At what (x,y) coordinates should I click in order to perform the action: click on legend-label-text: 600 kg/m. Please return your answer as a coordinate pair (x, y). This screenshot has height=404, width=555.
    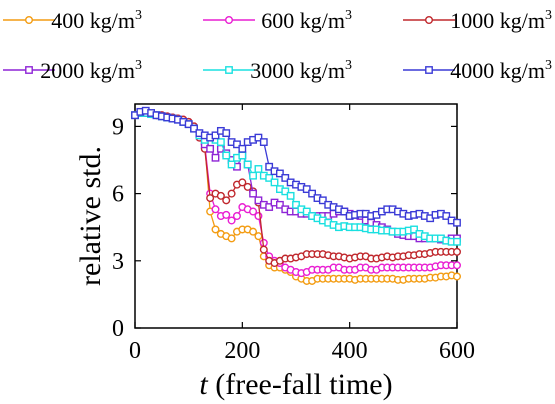
    Looking at the image, I should click on (303, 20).